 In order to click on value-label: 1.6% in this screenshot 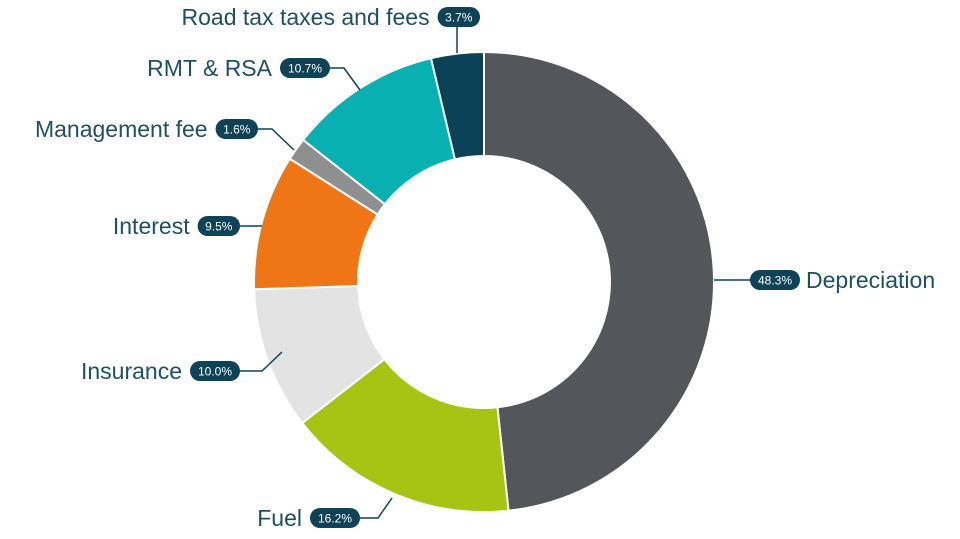, I will do `click(237, 130)`.